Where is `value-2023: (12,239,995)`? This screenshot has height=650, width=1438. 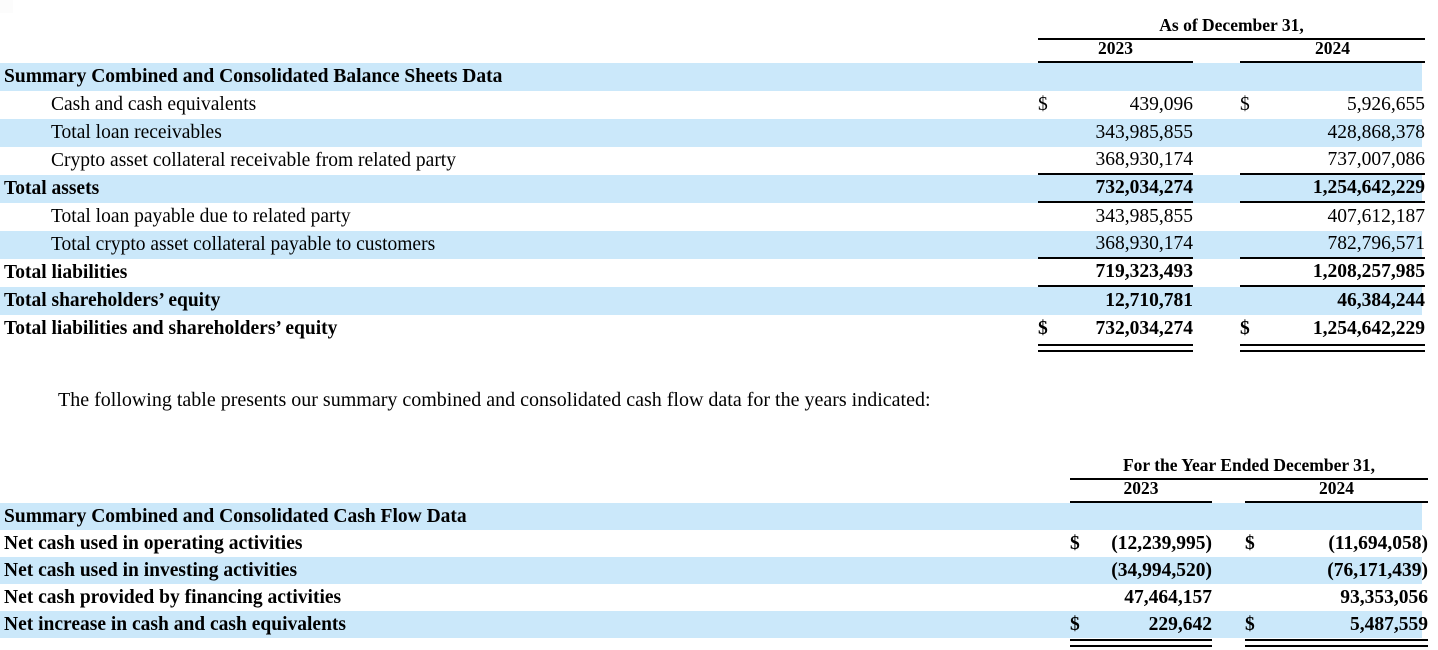 value-2023: (12,239,995) is located at coordinates (1161, 543).